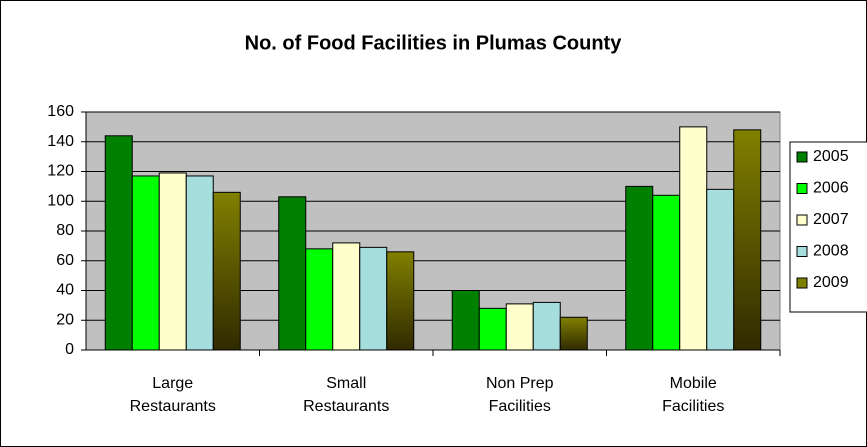 The width and height of the screenshot is (867, 447). What do you see at coordinates (831, 219) in the screenshot?
I see `legend-label: 2007` at bounding box center [831, 219].